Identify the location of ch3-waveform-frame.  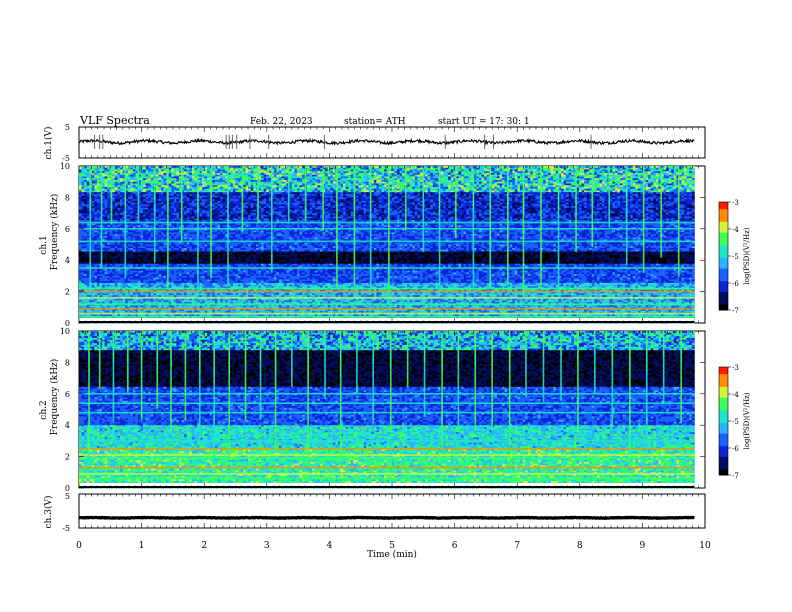
(392, 511).